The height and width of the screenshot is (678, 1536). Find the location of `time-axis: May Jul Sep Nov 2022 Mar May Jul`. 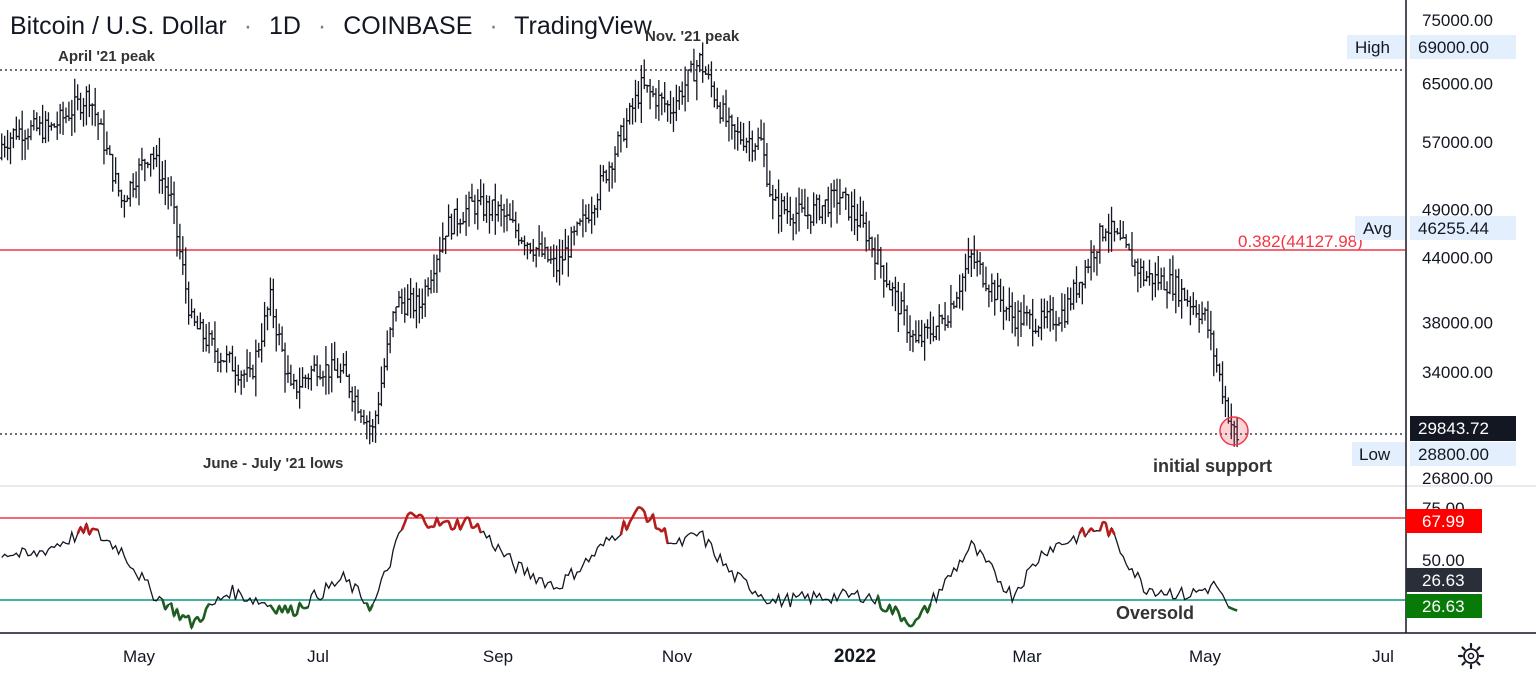

time-axis: May Jul Sep Nov 2022 Mar May Jul is located at coordinates (758, 656).